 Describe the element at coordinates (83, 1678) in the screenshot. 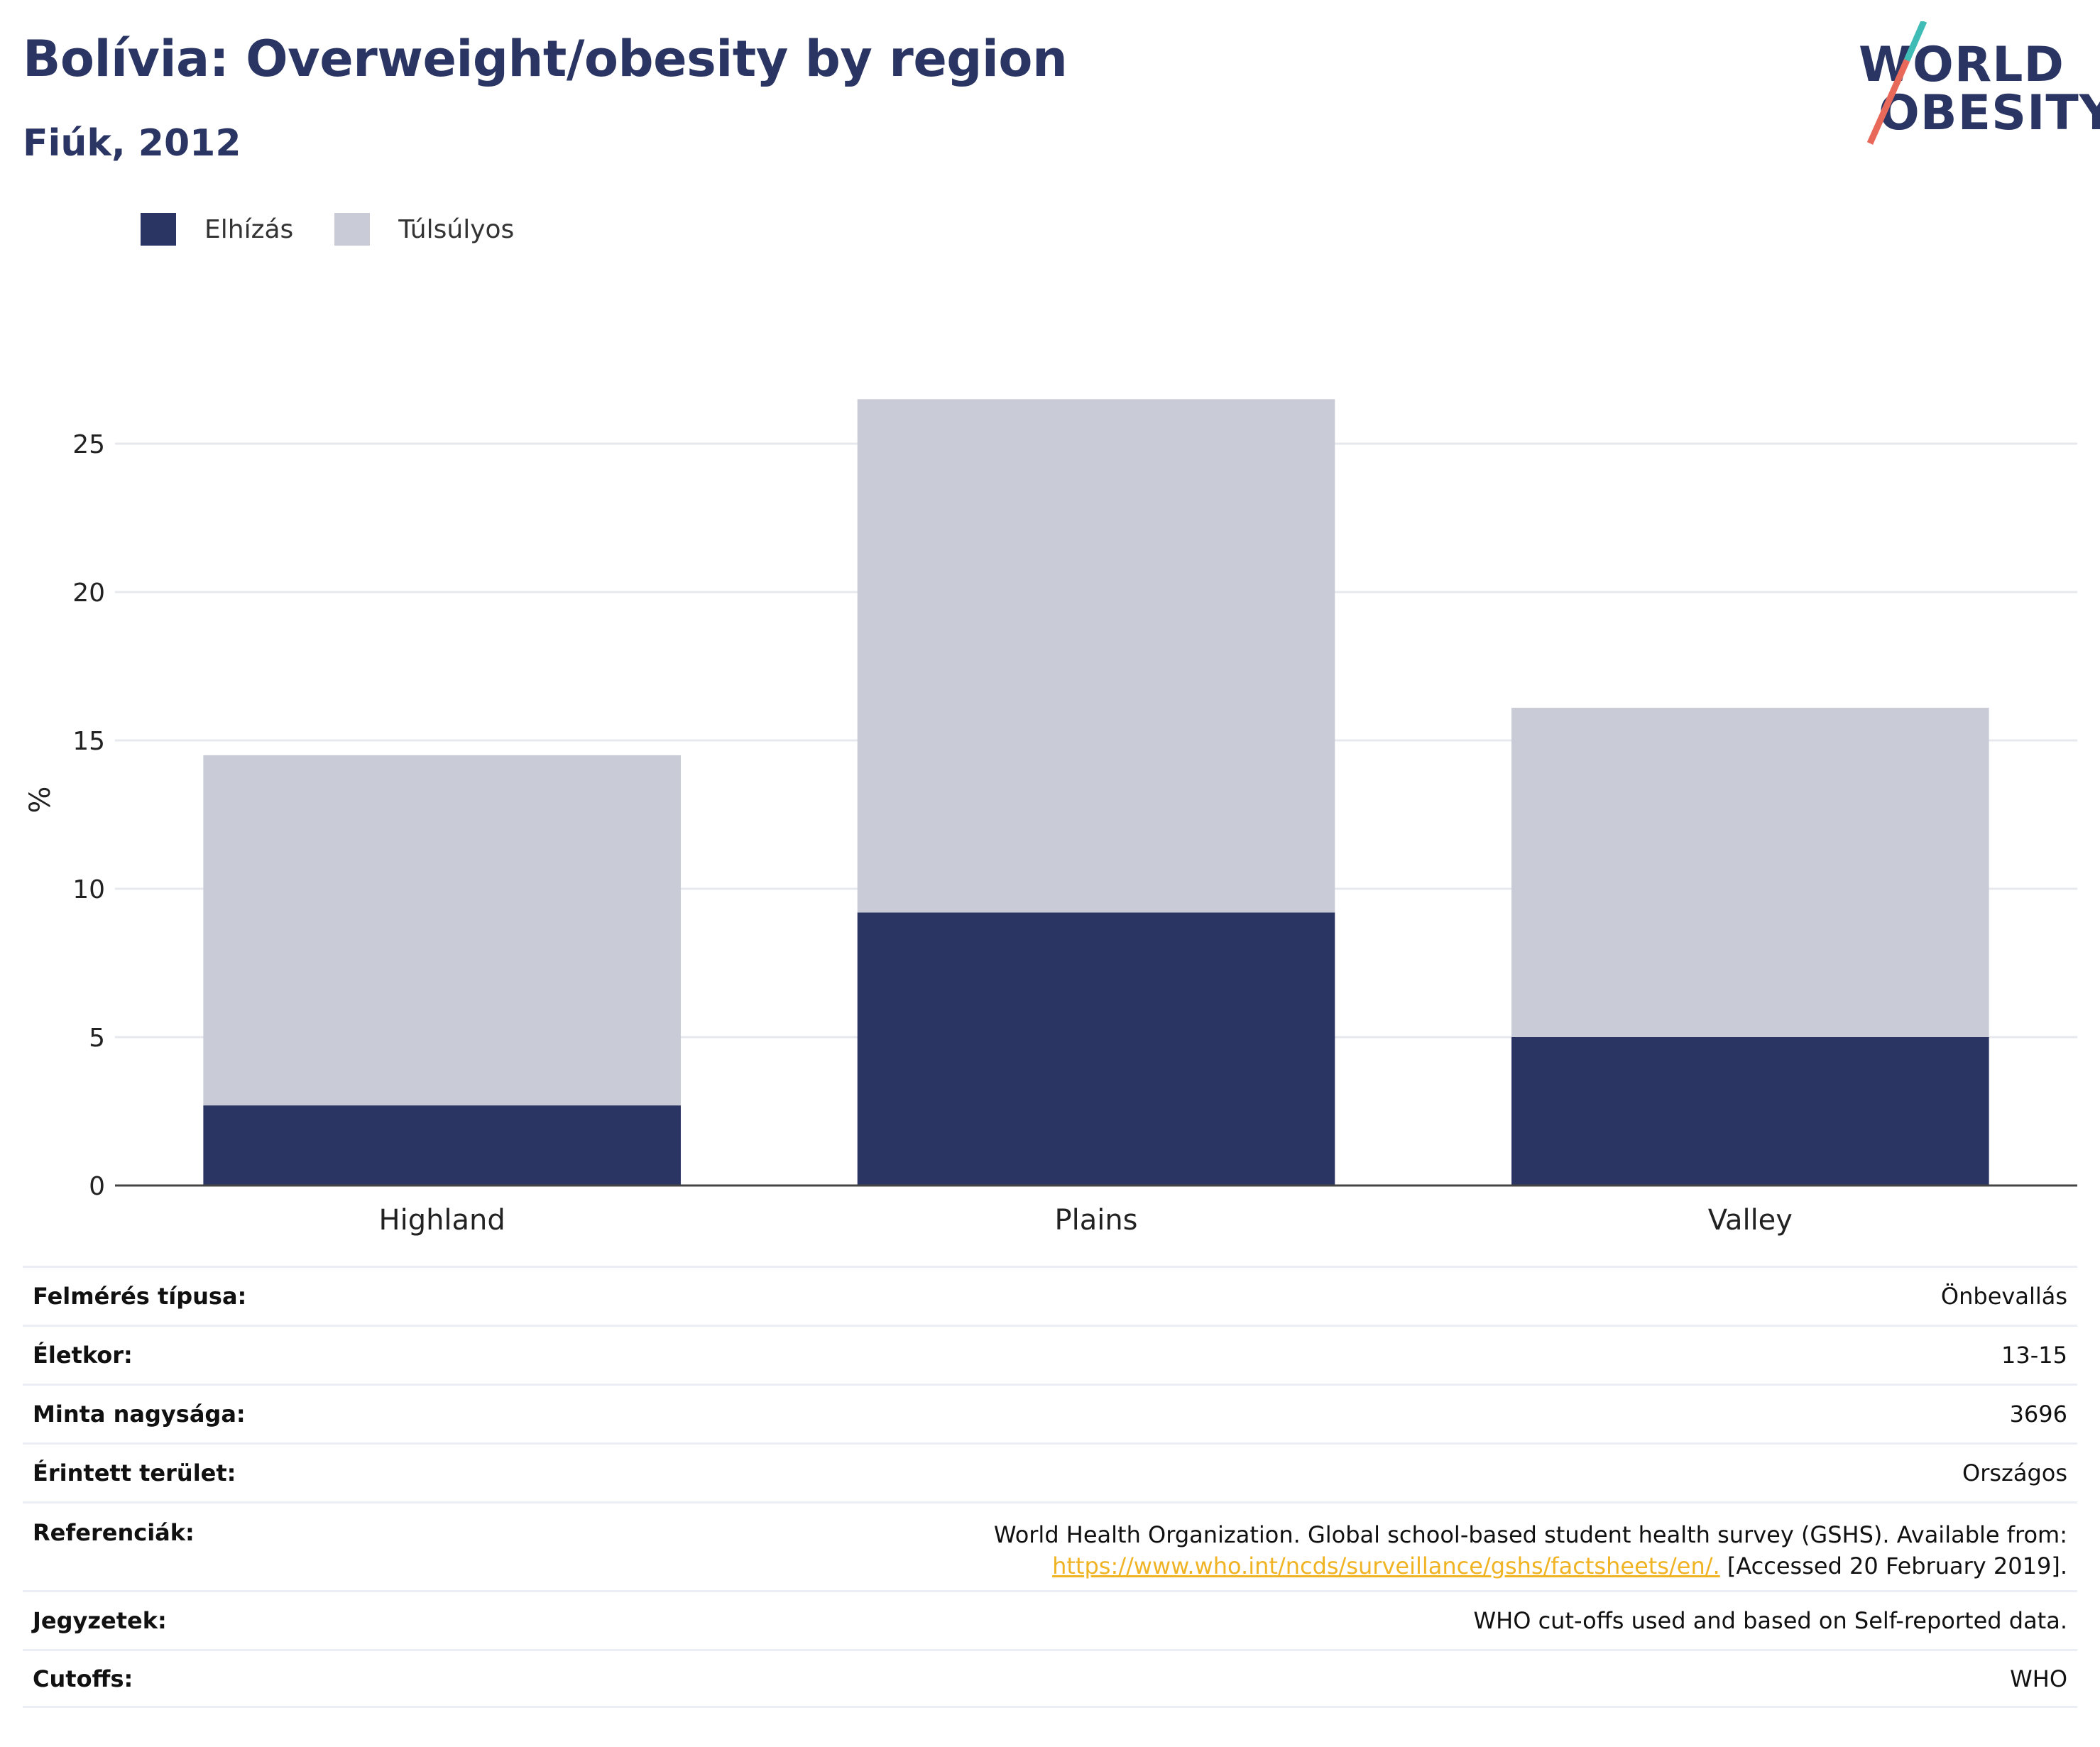

I see `info-label: Cutoffs:` at that location.